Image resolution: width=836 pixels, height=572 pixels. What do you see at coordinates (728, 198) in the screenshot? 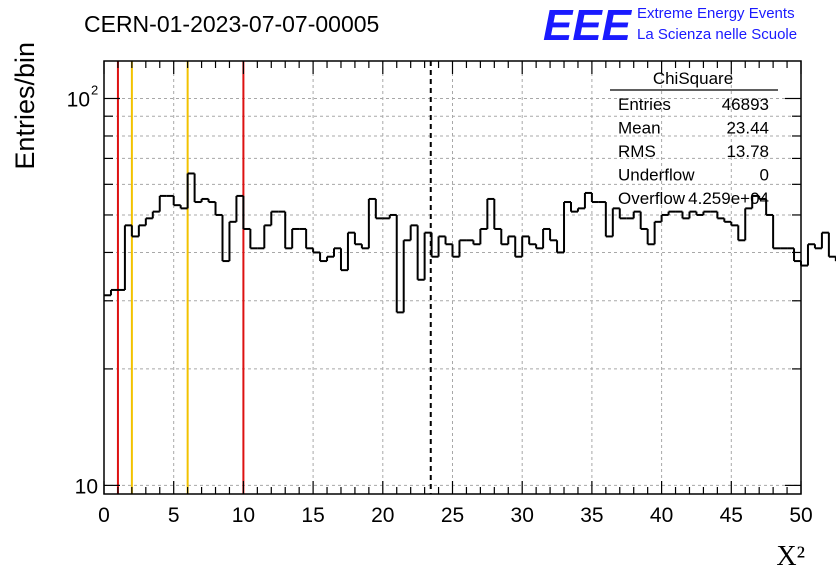
I see `stats-value: 4.259e+04` at bounding box center [728, 198].